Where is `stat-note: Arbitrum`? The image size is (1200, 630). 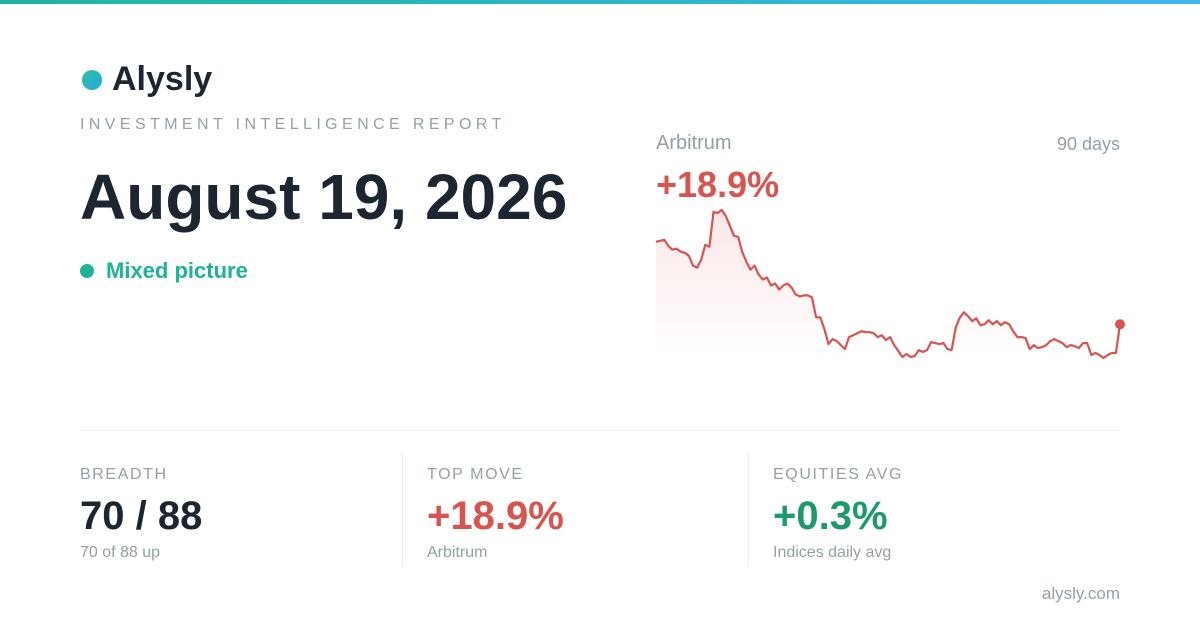 stat-note: Arbitrum is located at coordinates (457, 552).